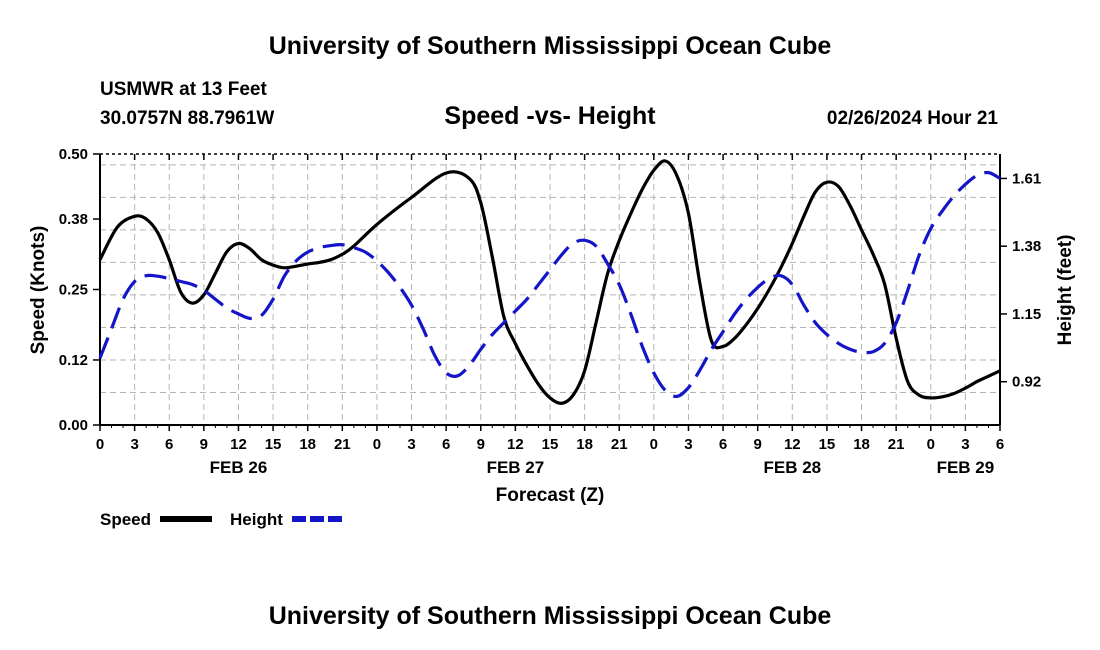 The height and width of the screenshot is (650, 1100). I want to click on y-tick-label: 0.50, so click(73, 154).